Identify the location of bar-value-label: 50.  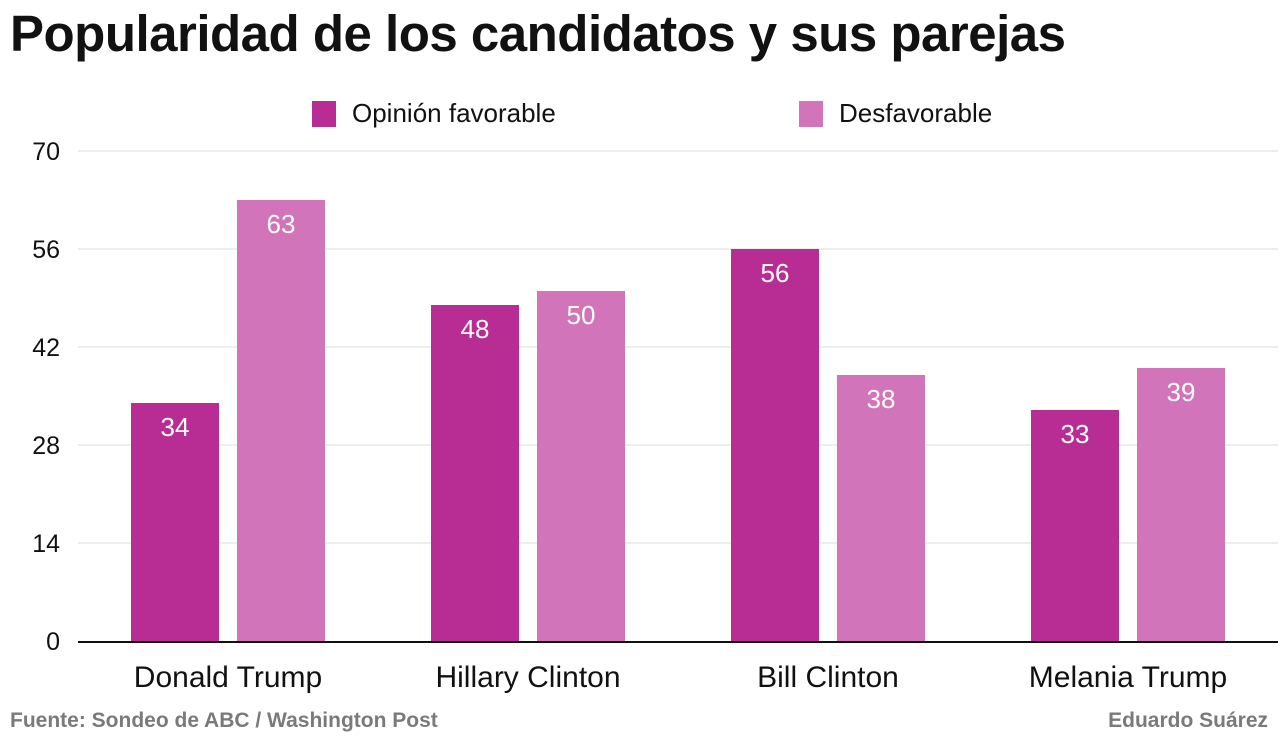
(581, 315).